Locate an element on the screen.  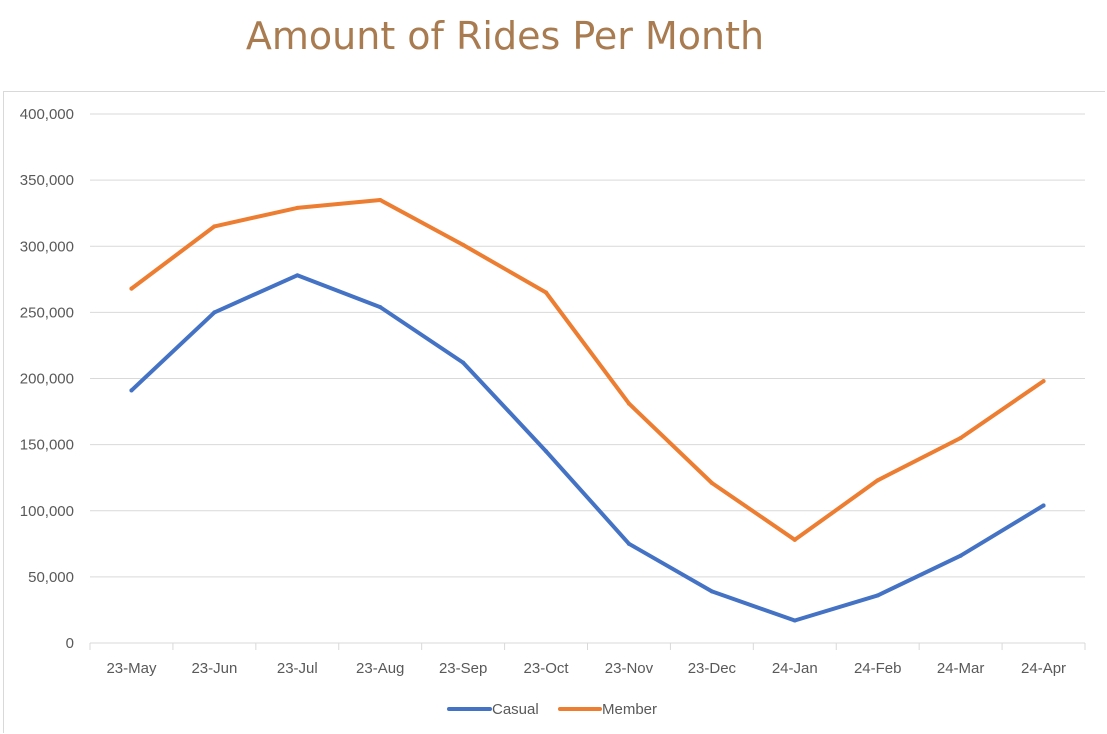
x-tick-label: 23-Sep is located at coordinates (463, 668).